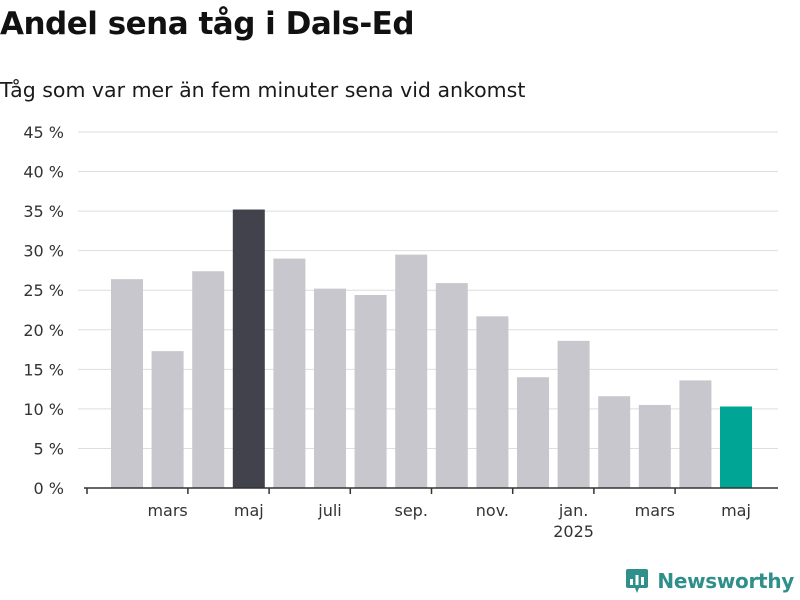 The width and height of the screenshot is (800, 600). I want to click on x-tick-label: juli, so click(329, 510).